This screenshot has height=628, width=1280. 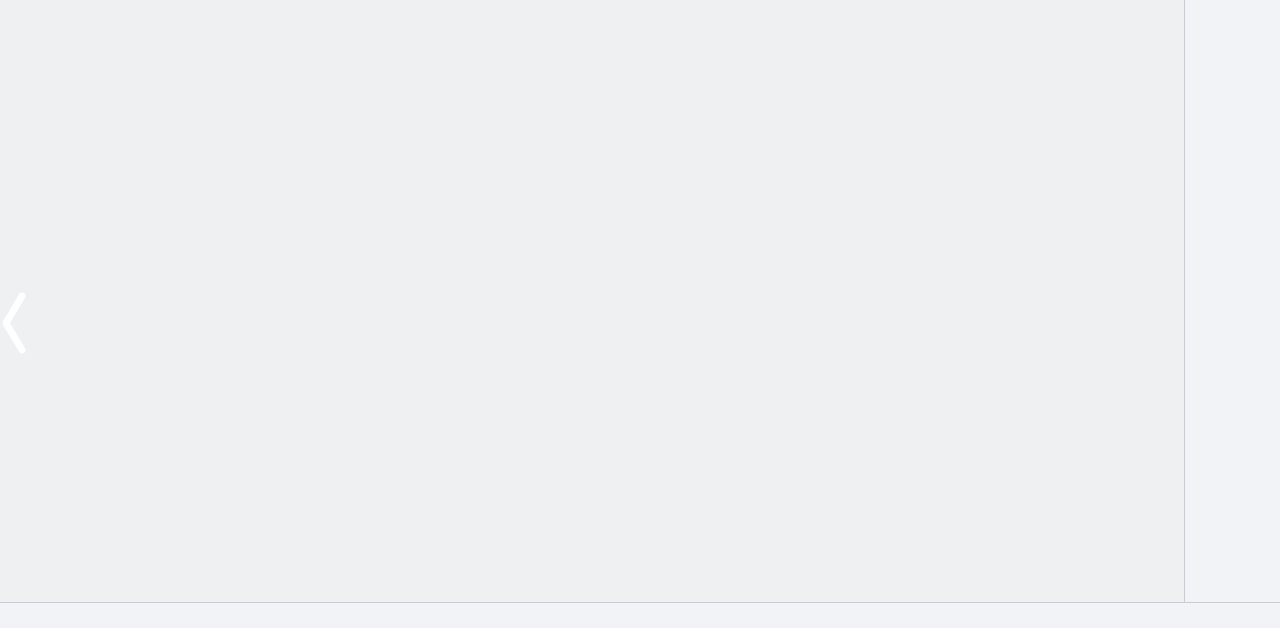 I want to click on legend-symbol-row, so click(x=13, y=14).